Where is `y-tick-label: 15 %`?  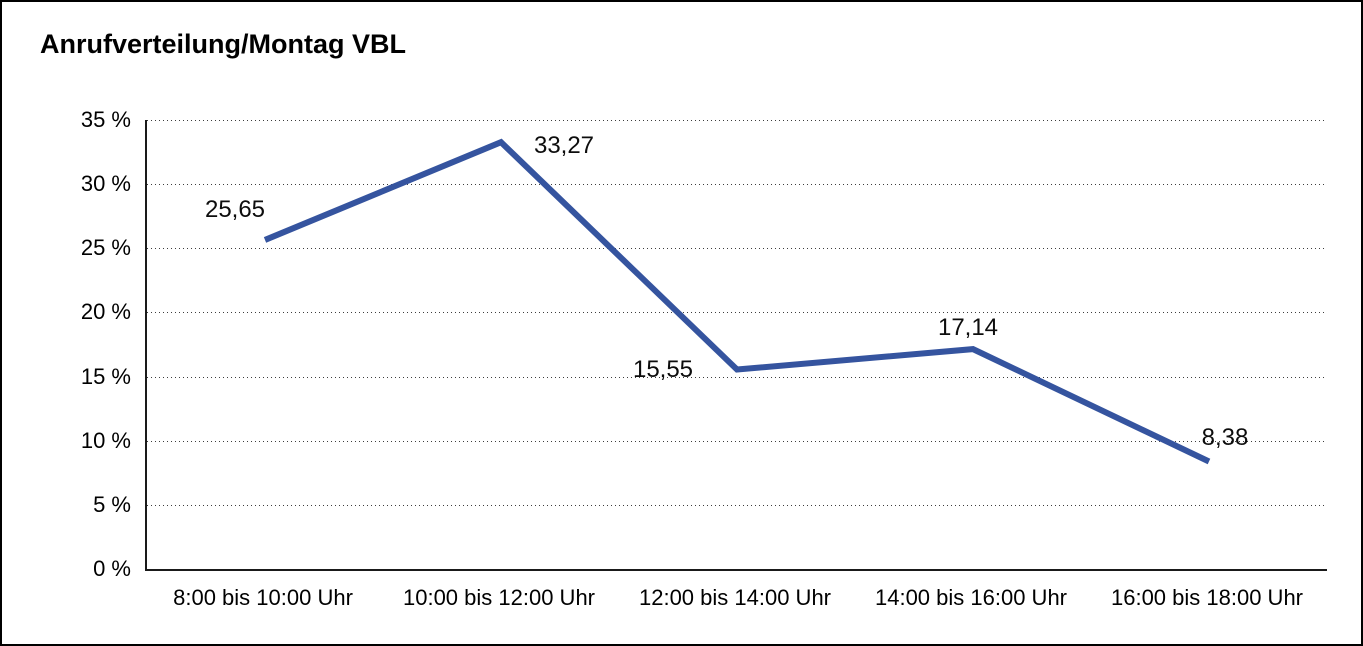 y-tick-label: 15 % is located at coordinates (105, 376).